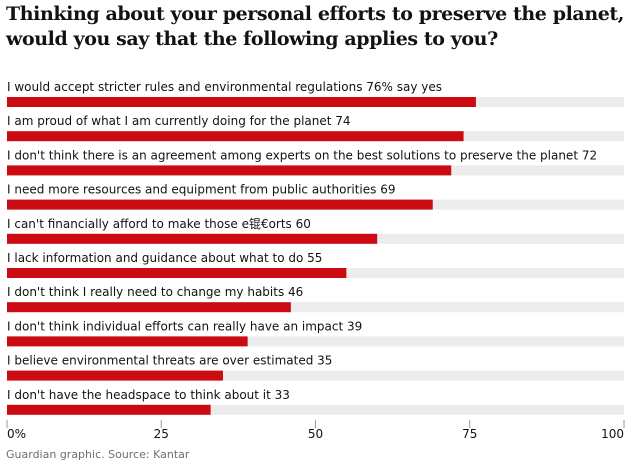  What do you see at coordinates (612, 434) in the screenshot?
I see `tick-label: 100` at bounding box center [612, 434].